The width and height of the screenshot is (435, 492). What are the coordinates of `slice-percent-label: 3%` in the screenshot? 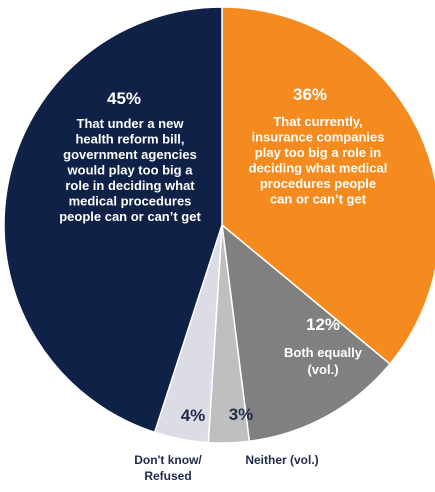 It's located at (241, 414).